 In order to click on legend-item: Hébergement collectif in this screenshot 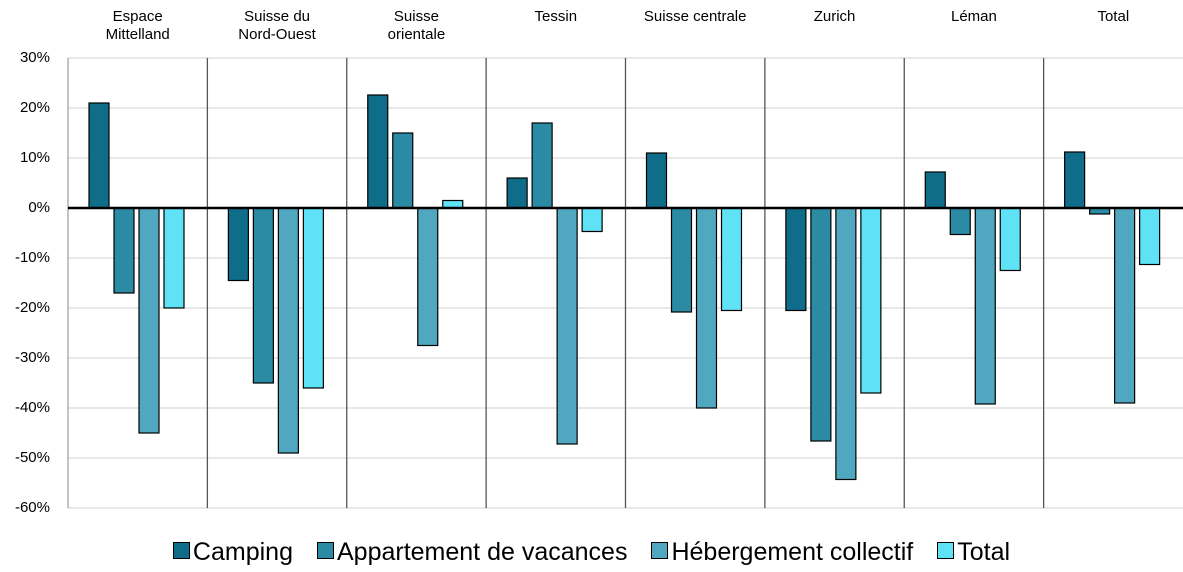, I will do `click(782, 552)`.